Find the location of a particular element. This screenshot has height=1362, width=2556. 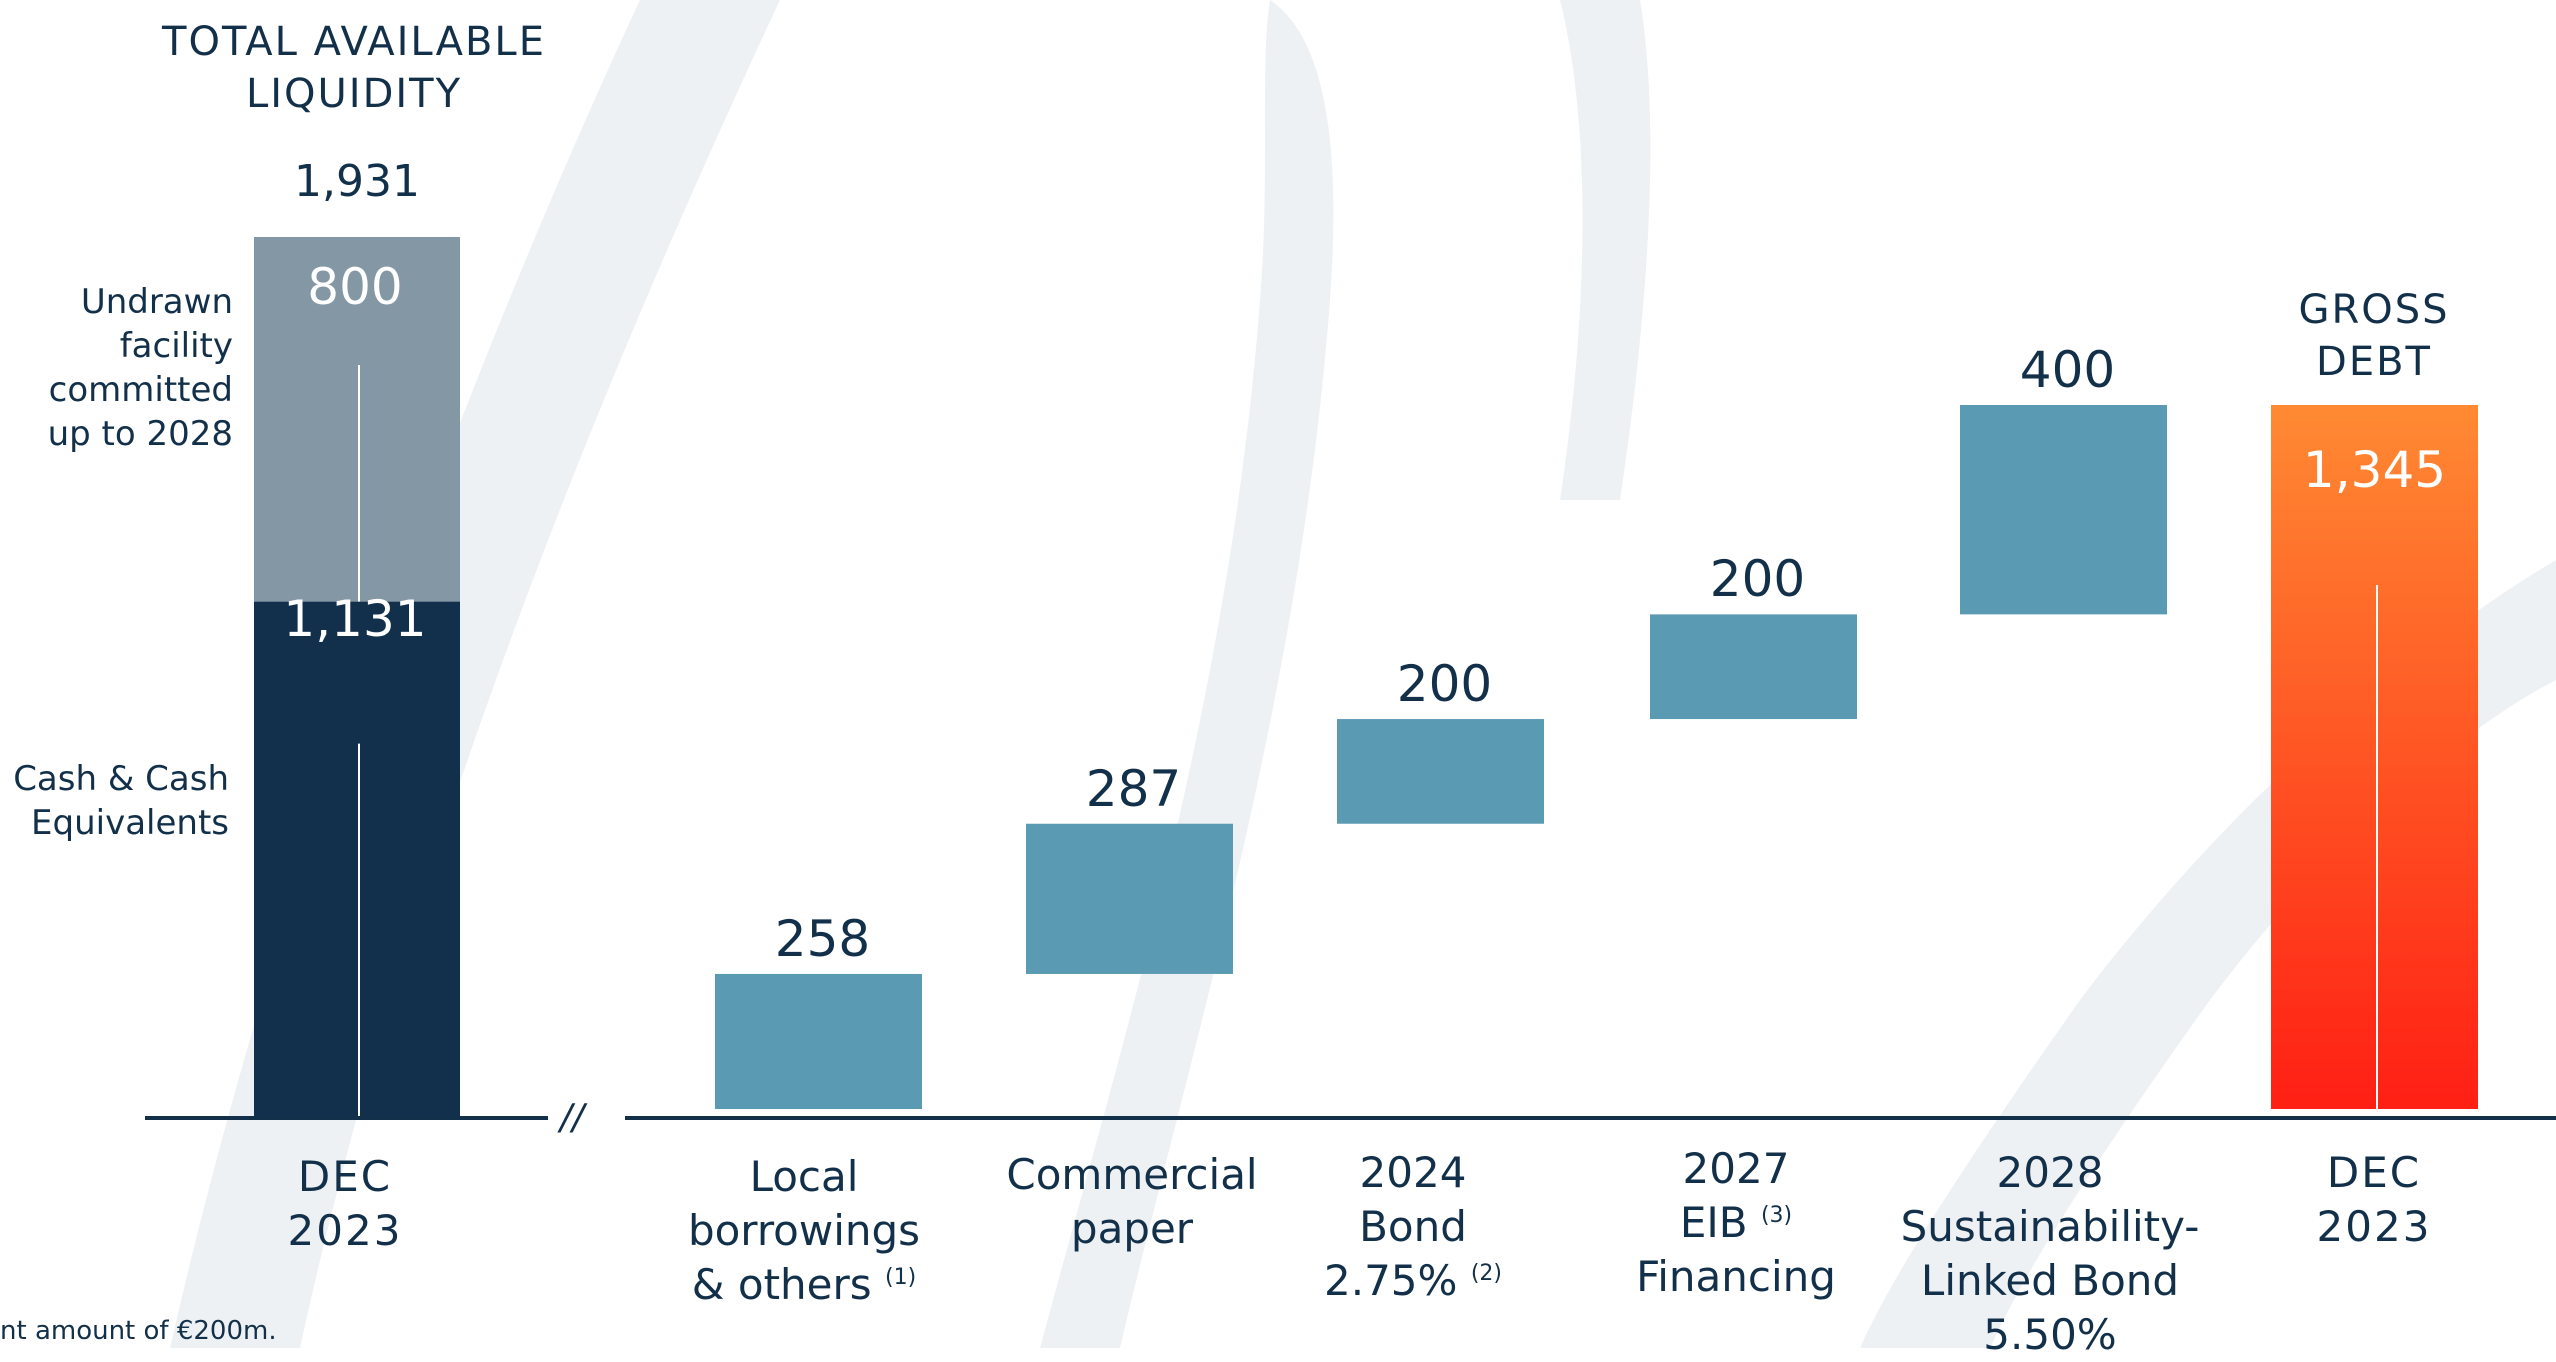

category-label-2024-bond: 2024 Bond 2.75% (2) is located at coordinates (1413, 1227).